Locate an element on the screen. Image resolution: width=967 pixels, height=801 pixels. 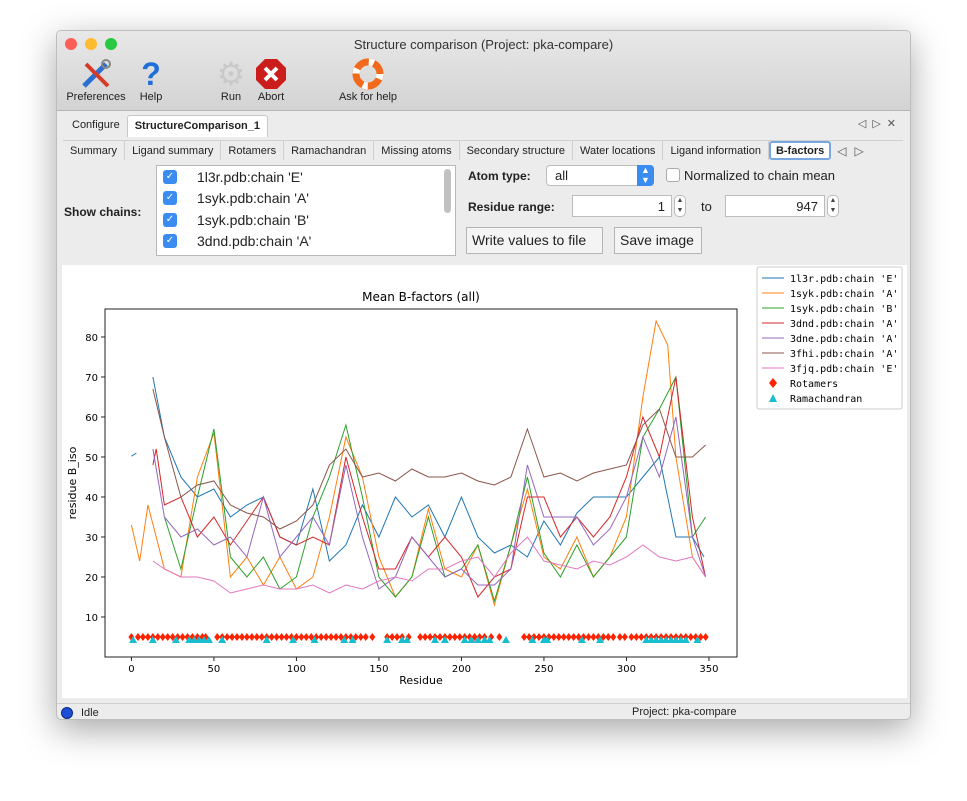
atom-type-select: all ▲ ▼ is located at coordinates (600, 175).